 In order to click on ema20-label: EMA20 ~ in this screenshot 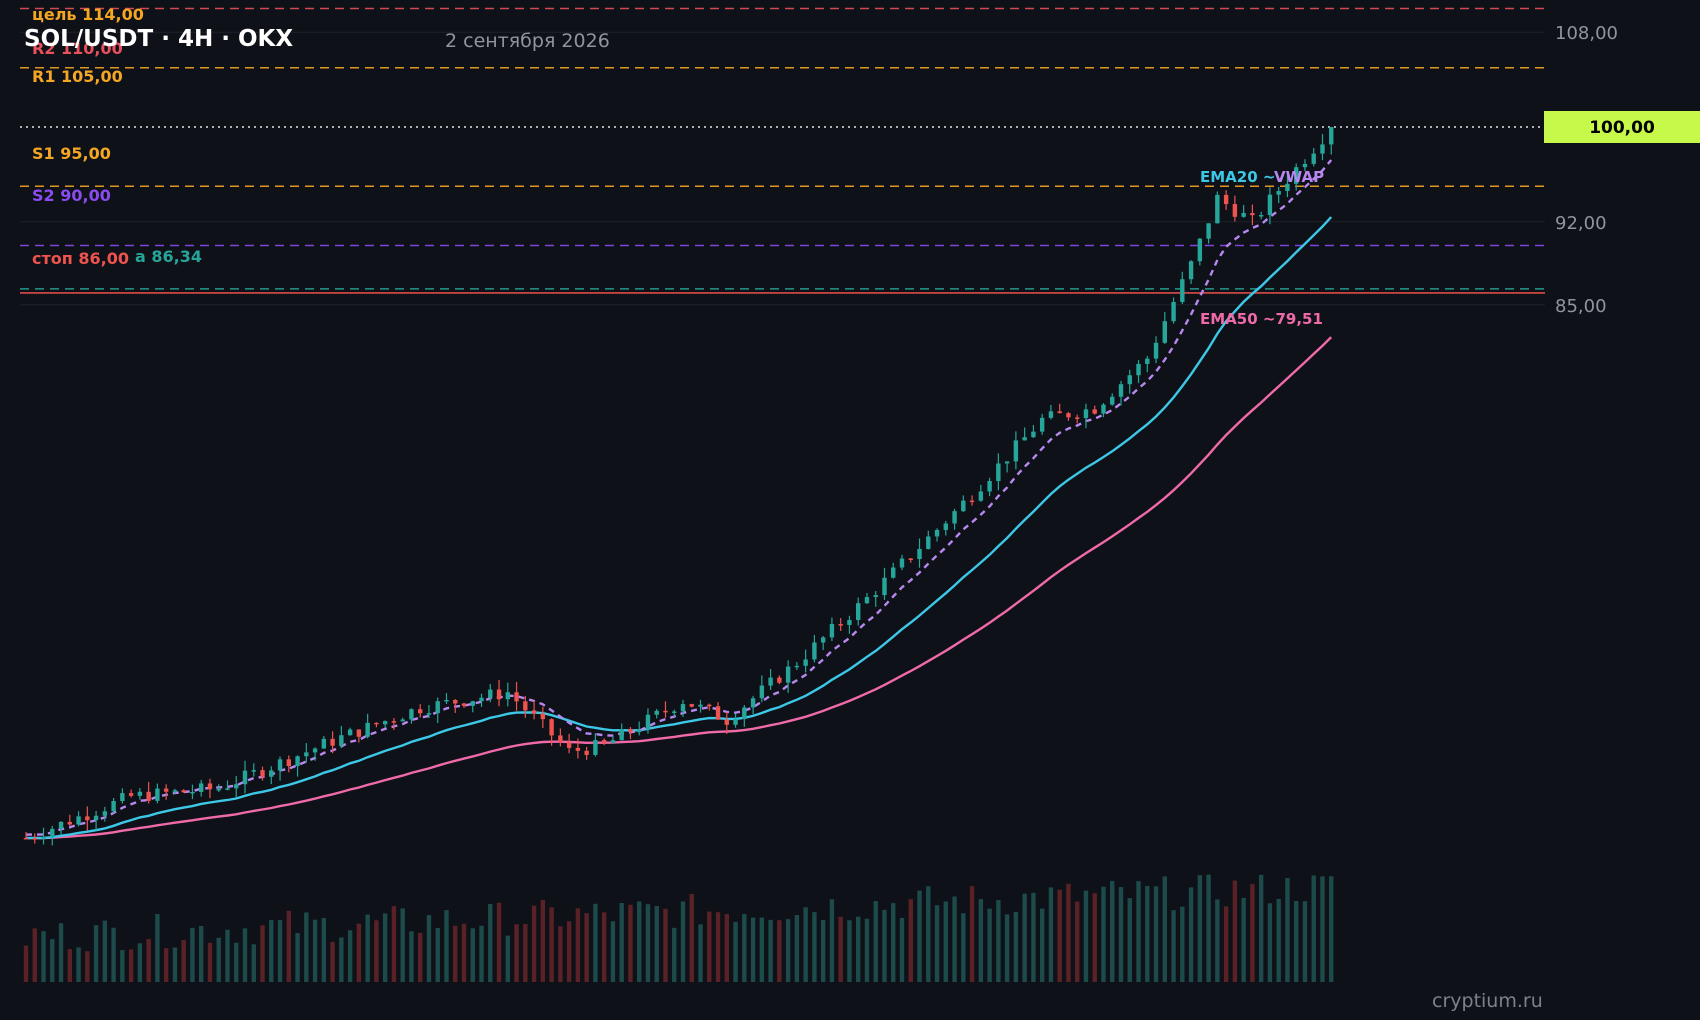, I will do `click(1237, 177)`.